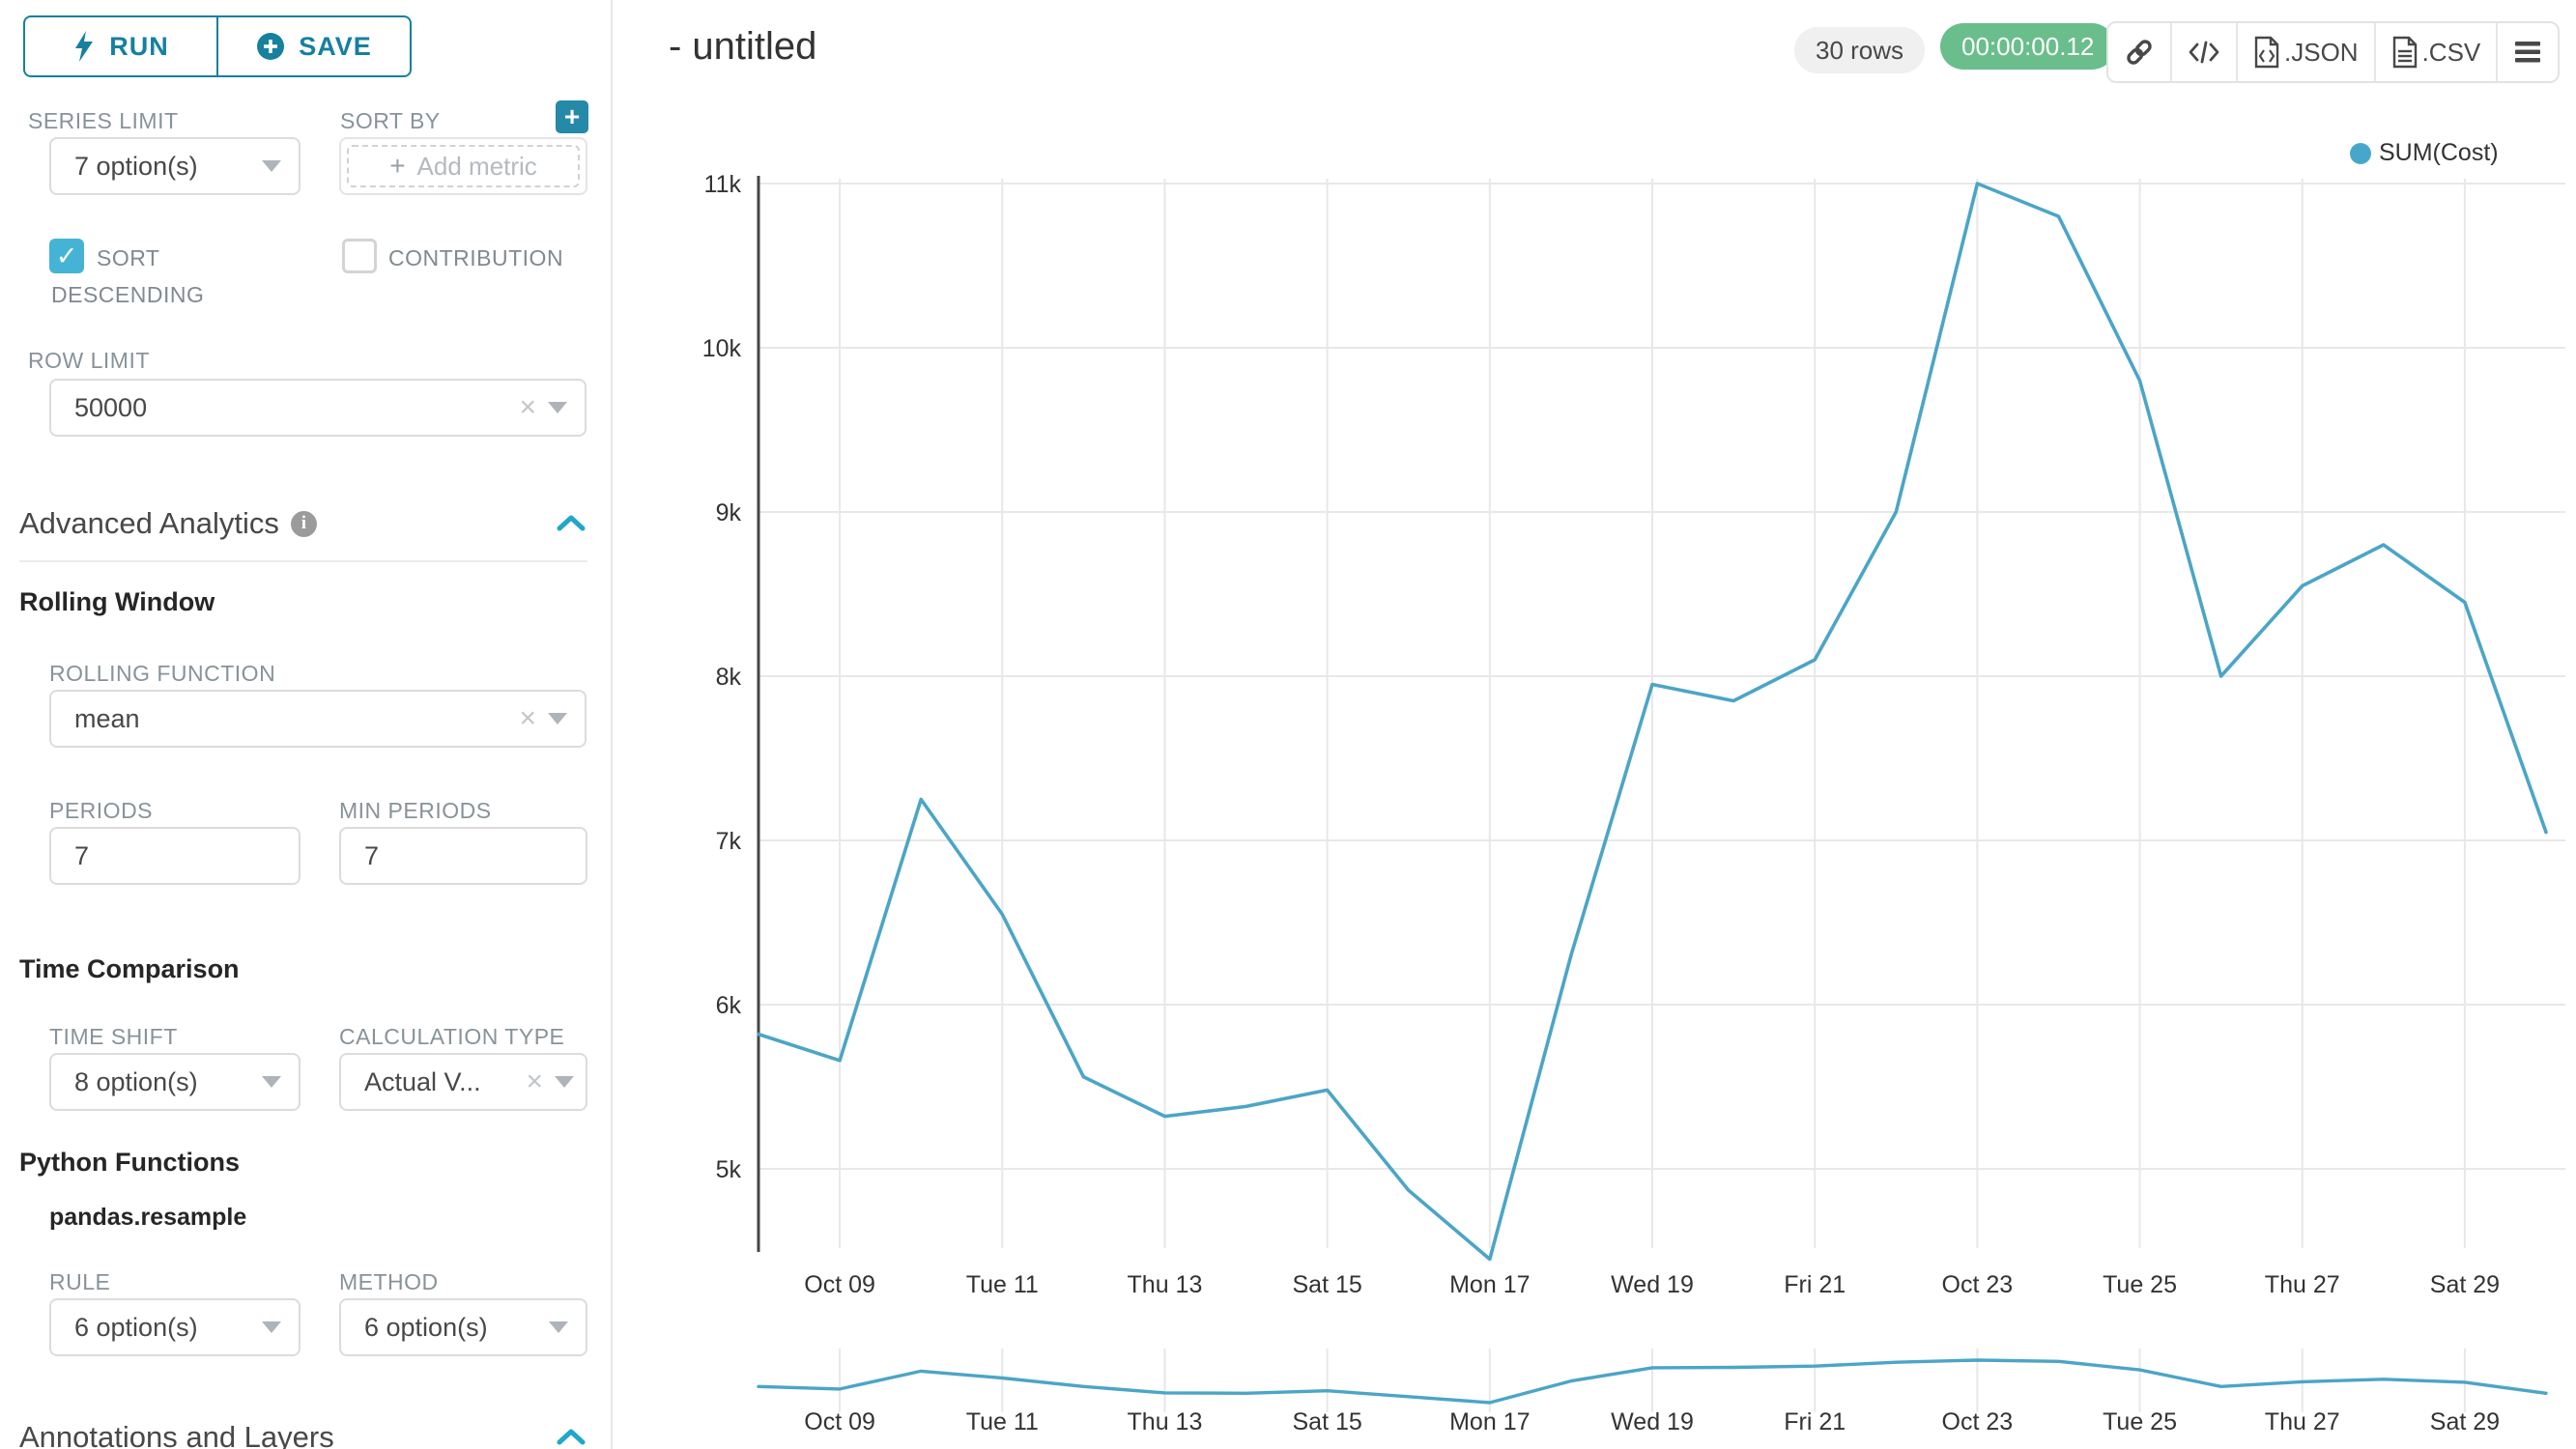 Image resolution: width=2576 pixels, height=1449 pixels. What do you see at coordinates (177, 1434) in the screenshot?
I see `annotations-layers-header: Annotations and Layers` at bounding box center [177, 1434].